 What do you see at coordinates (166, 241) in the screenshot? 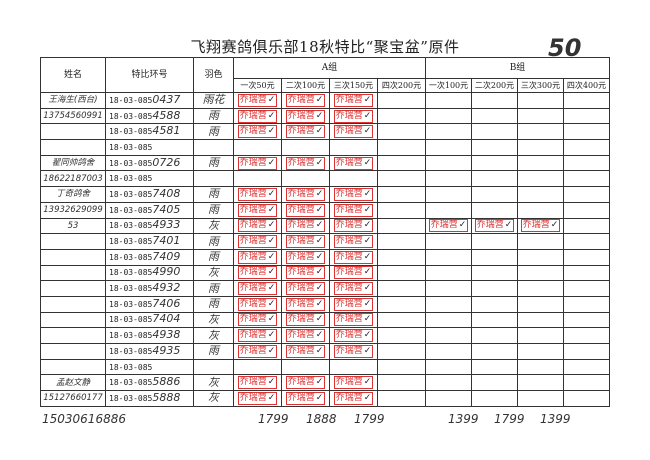
I see `ring-suffix: 7401` at bounding box center [166, 241].